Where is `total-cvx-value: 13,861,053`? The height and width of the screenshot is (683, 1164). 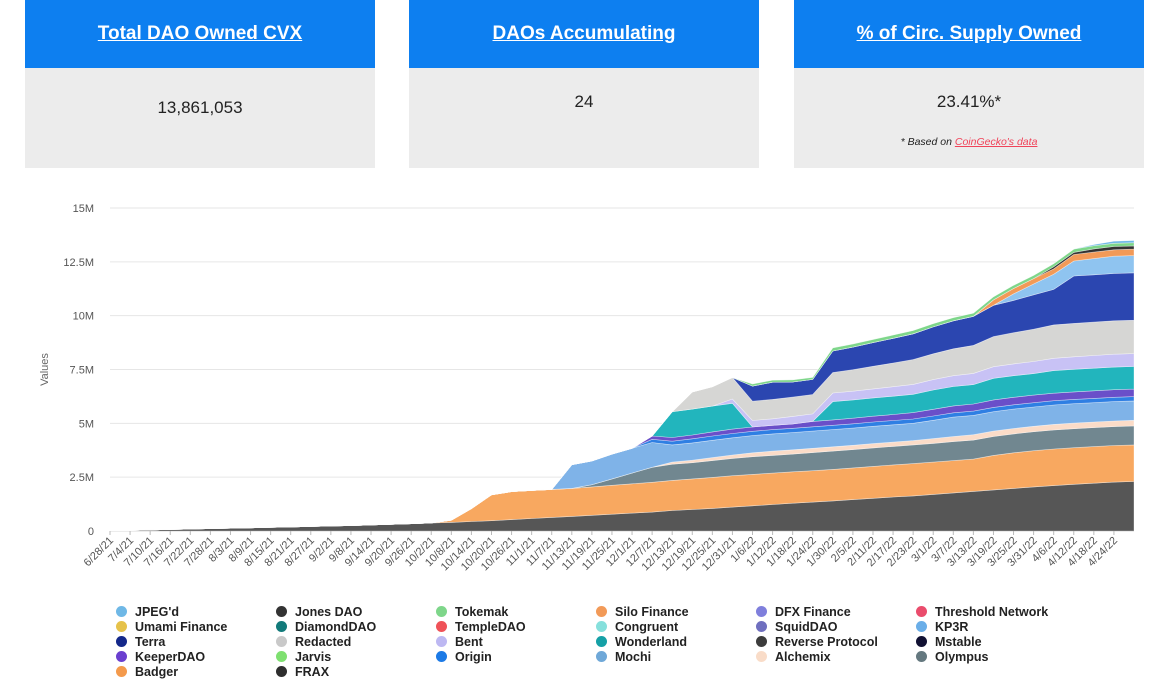 total-cvx-value: 13,861,053 is located at coordinates (200, 107).